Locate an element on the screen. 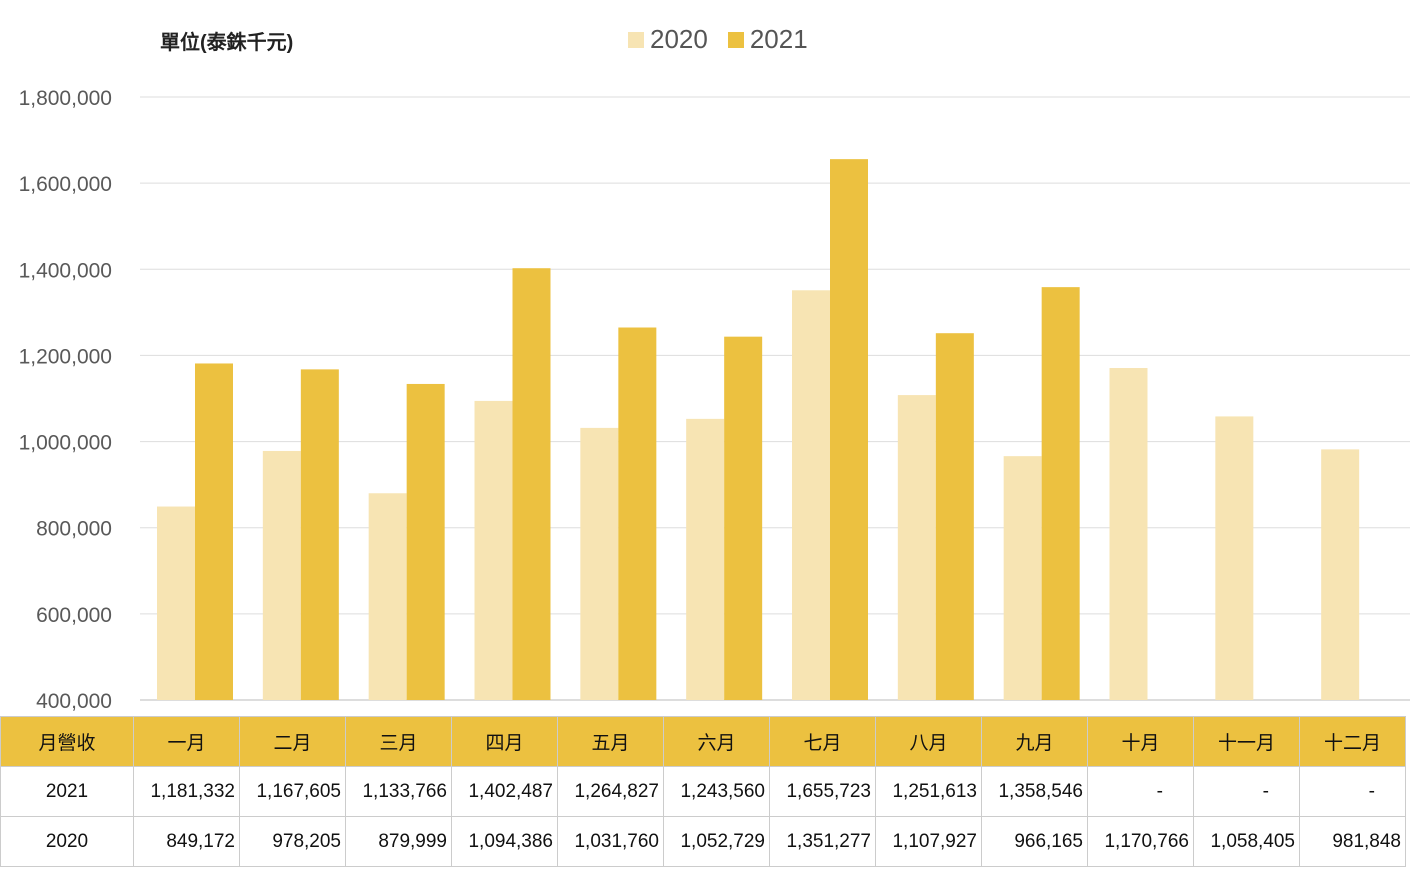 The width and height of the screenshot is (1410, 871). table-header-month: 七月 is located at coordinates (822, 741).